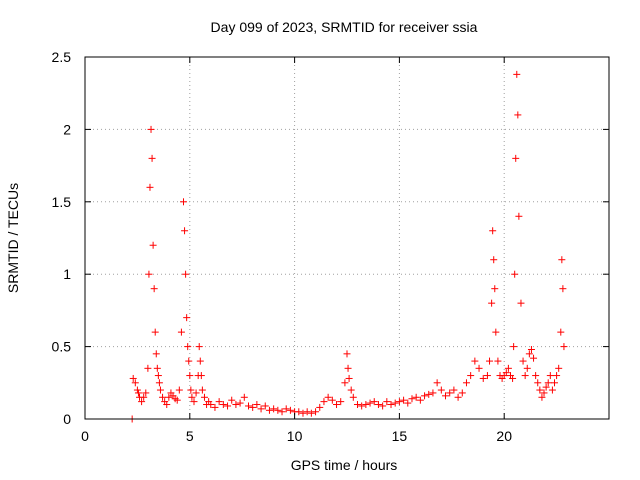 The image size is (640, 480). I want to click on y-axis-label: SRMTID / TECUs, so click(13, 238).